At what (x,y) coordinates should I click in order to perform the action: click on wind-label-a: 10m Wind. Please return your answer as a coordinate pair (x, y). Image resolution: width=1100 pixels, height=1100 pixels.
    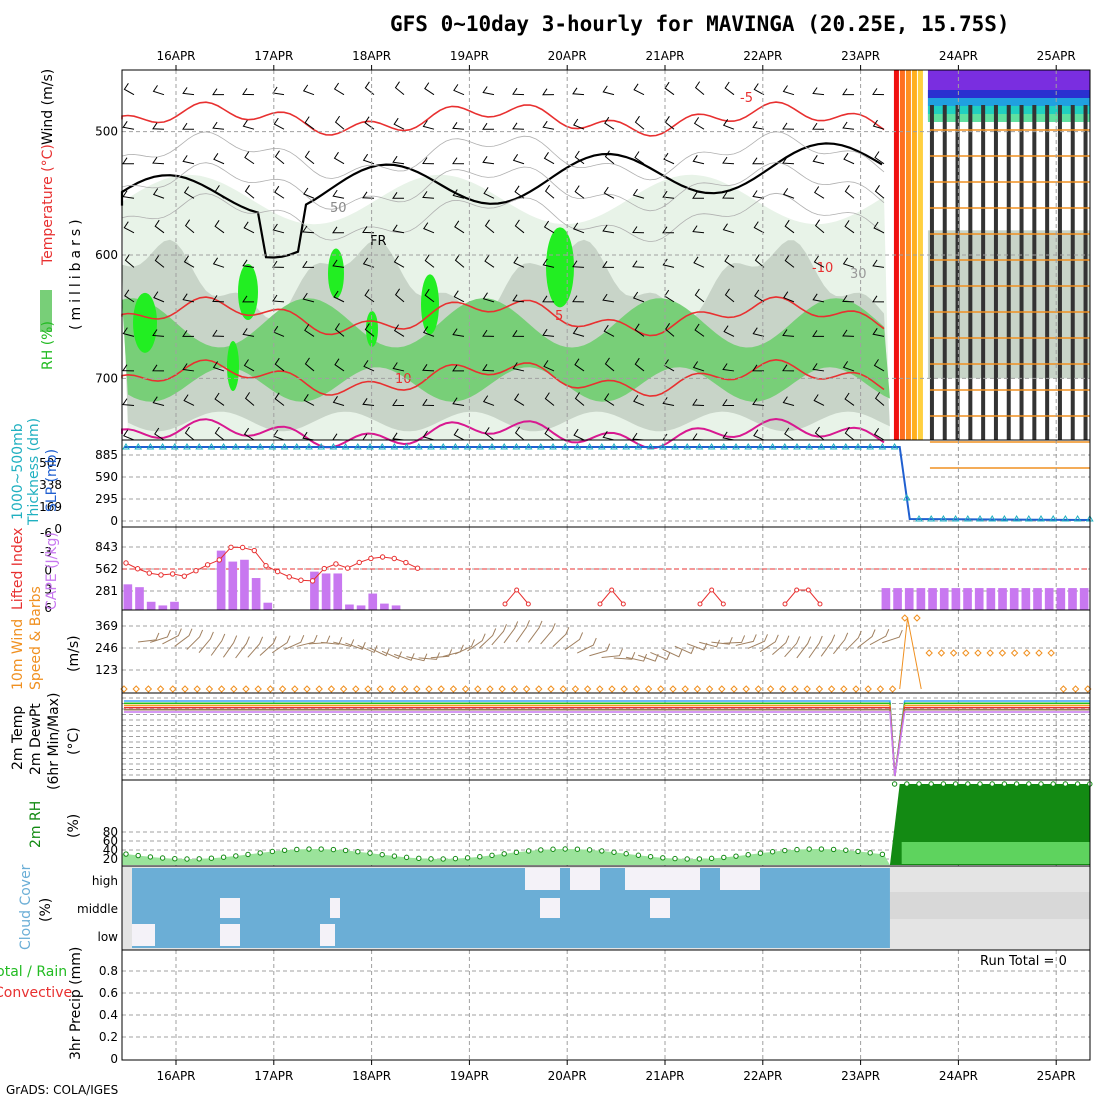
    Looking at the image, I should click on (18, 654).